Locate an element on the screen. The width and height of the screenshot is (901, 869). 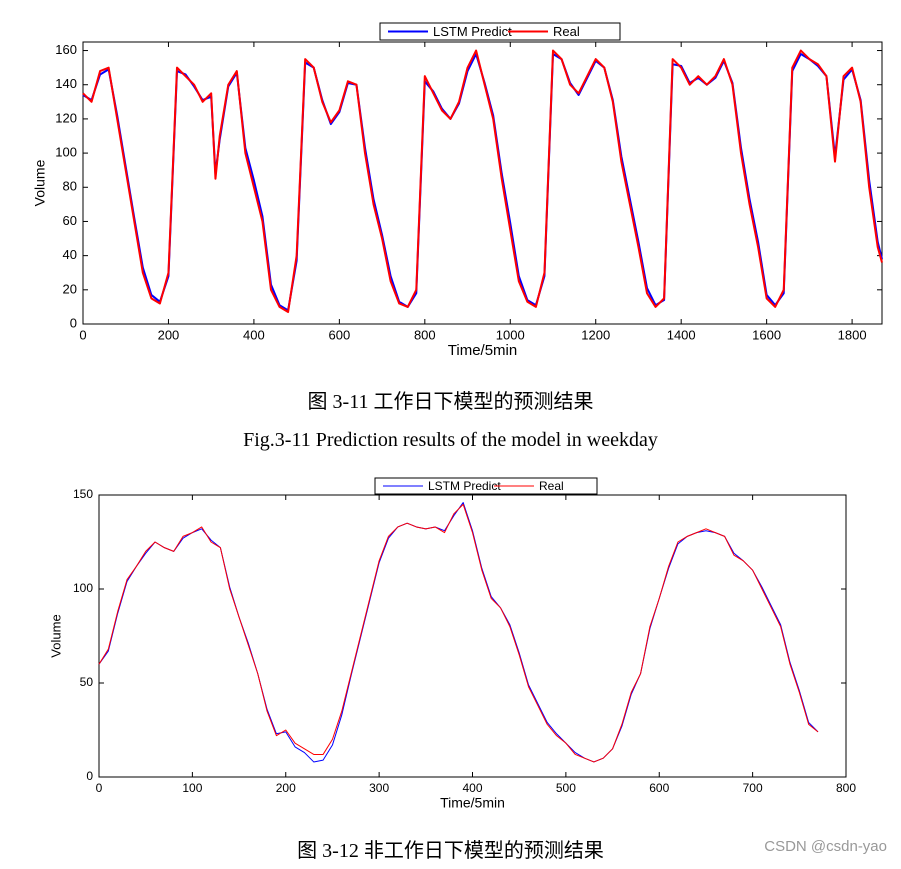
y-tick-label: 20 is located at coordinates (70, 288).